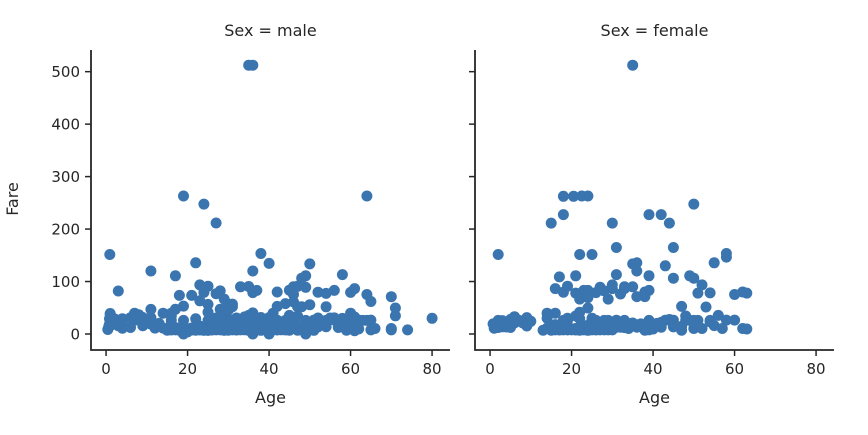 The width and height of the screenshot is (868, 435). I want to click on x-tick-label: 80, so click(432, 369).